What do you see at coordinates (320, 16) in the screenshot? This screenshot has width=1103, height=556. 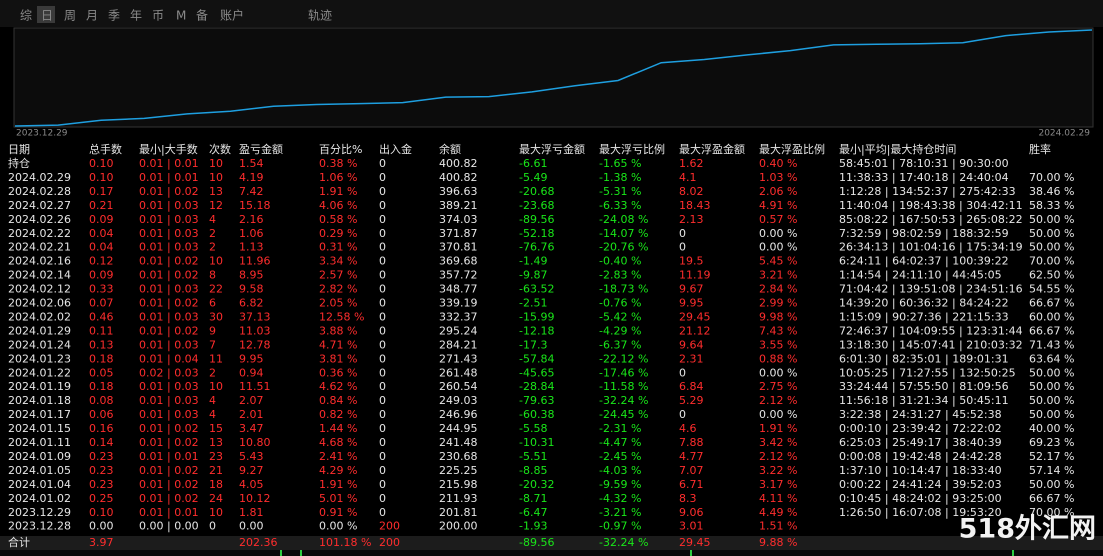 I see `tab: 轨迹` at bounding box center [320, 16].